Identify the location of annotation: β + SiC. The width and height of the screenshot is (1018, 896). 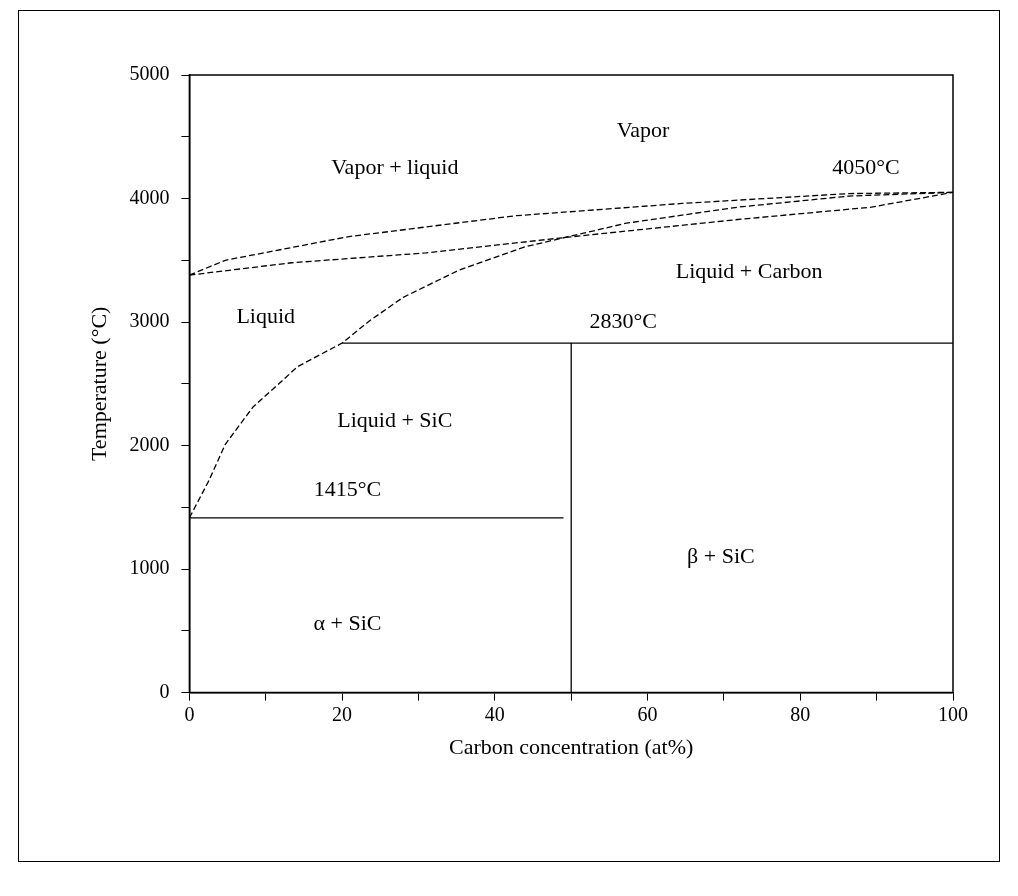
(721, 556).